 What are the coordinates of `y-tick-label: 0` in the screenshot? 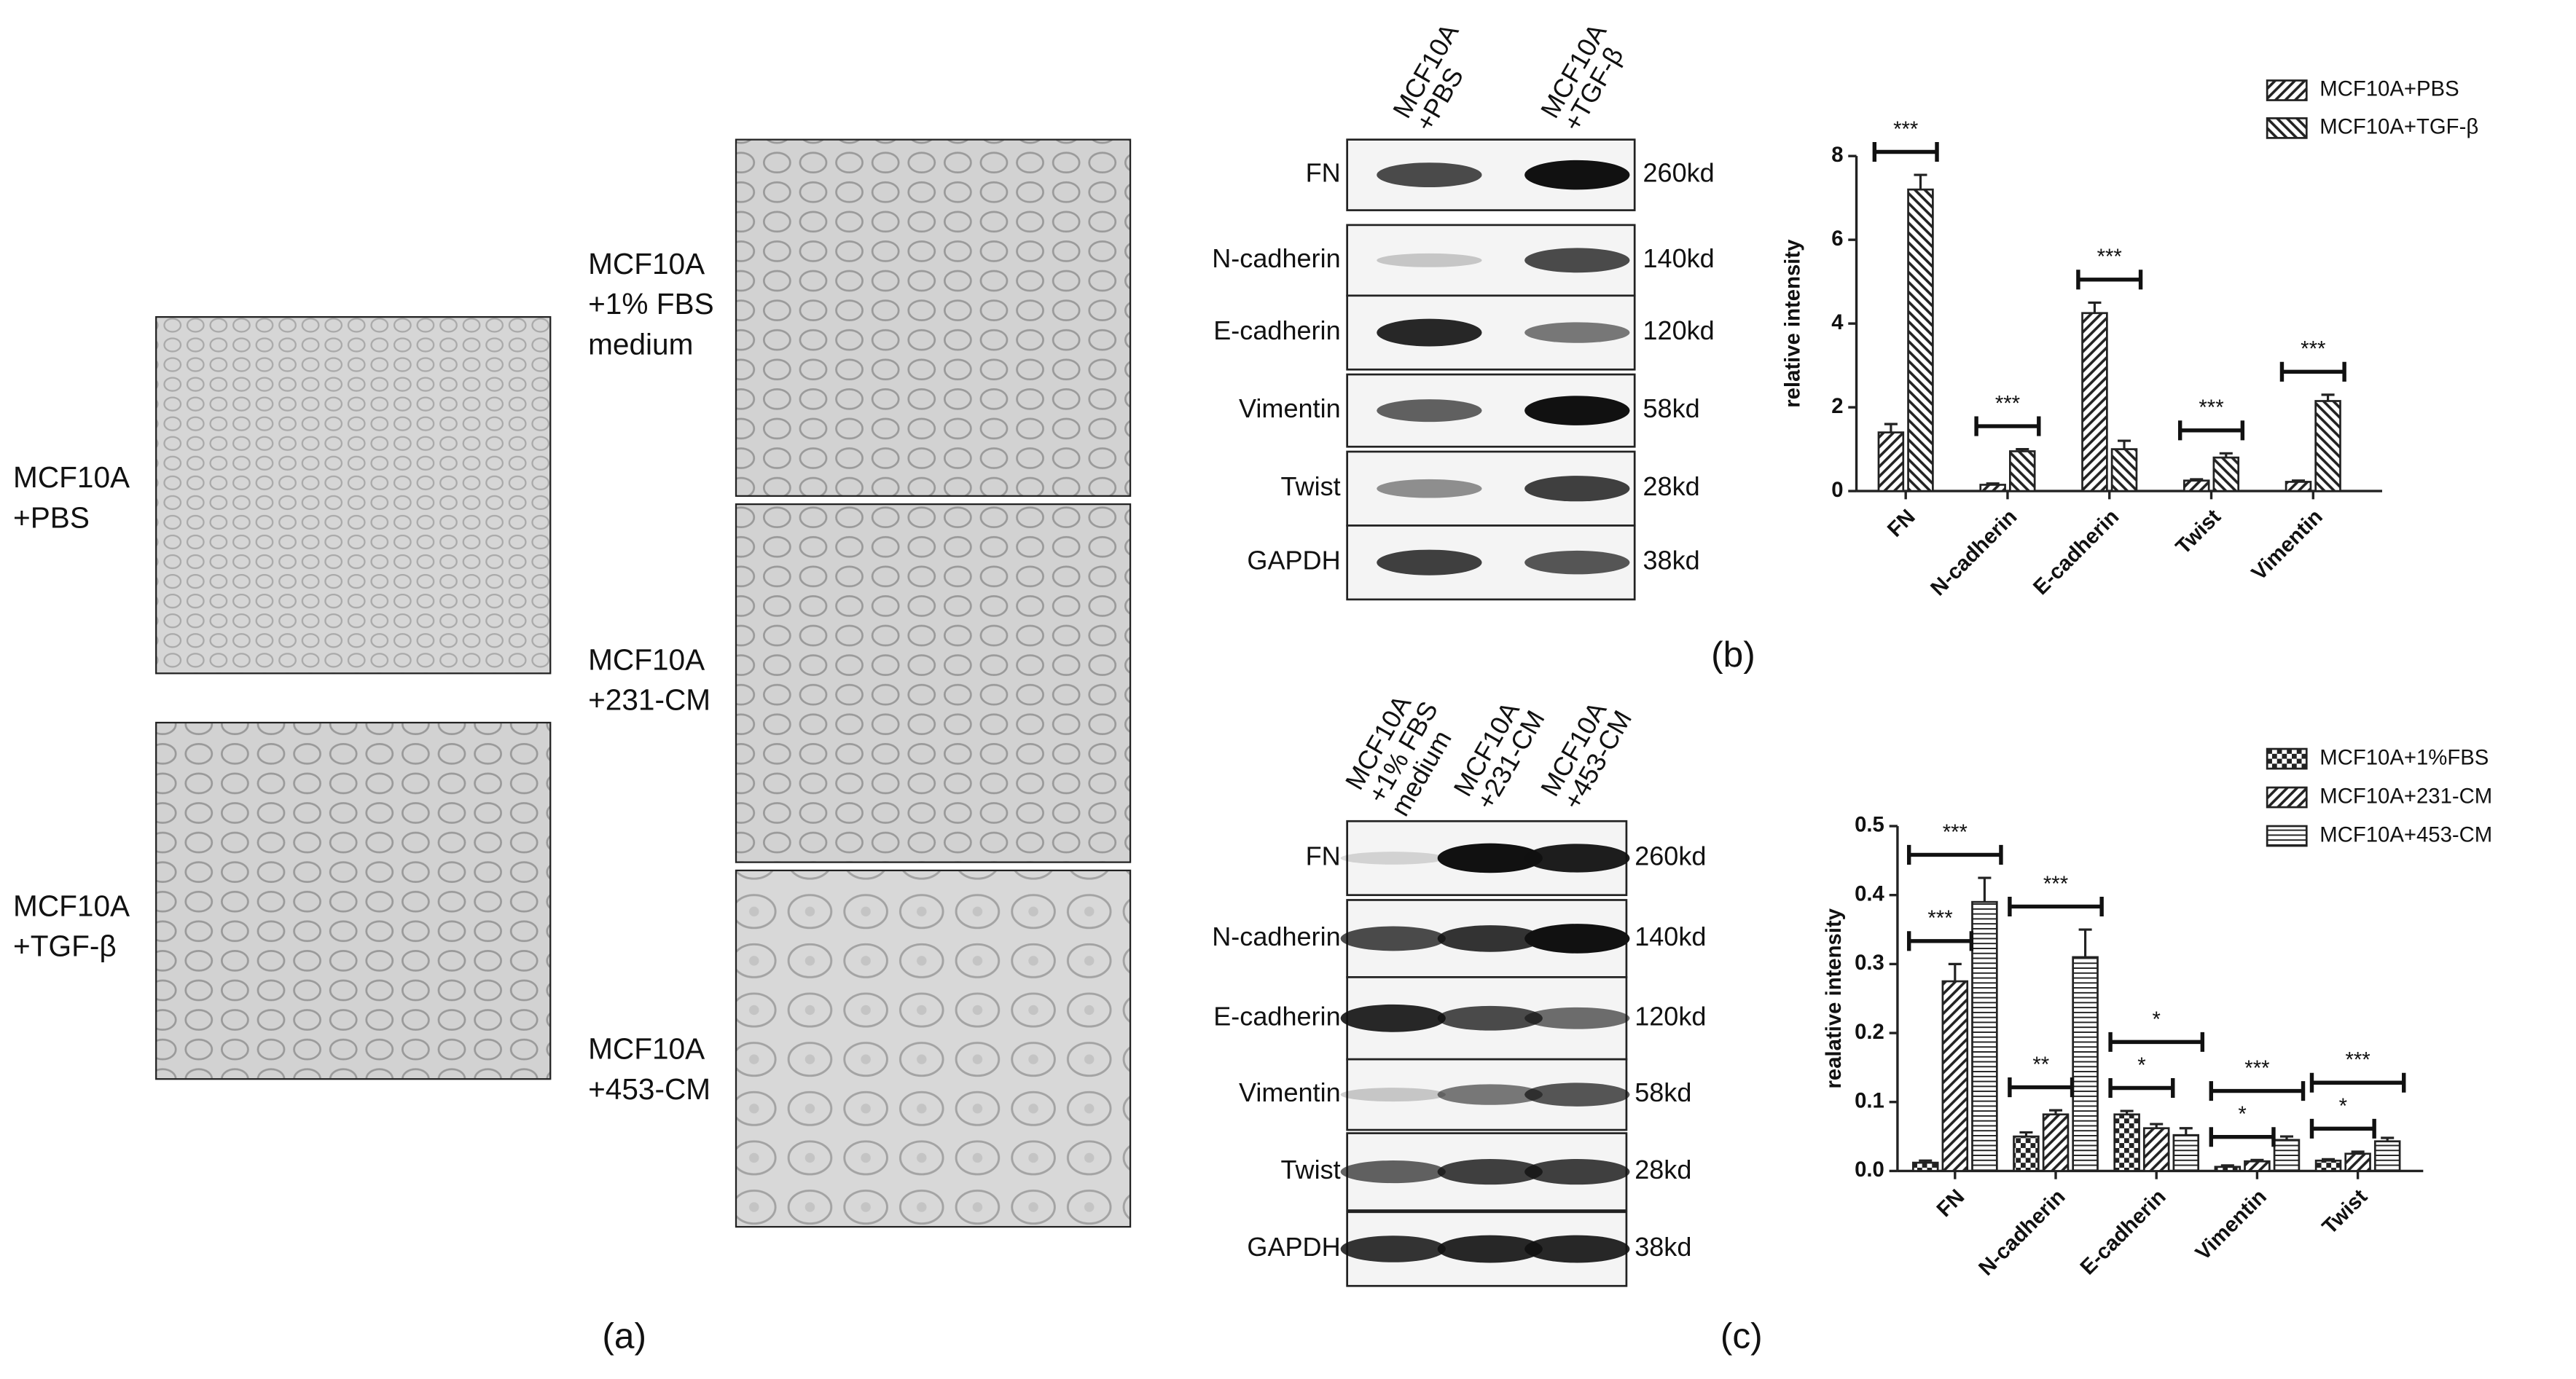 It's located at (1837, 490).